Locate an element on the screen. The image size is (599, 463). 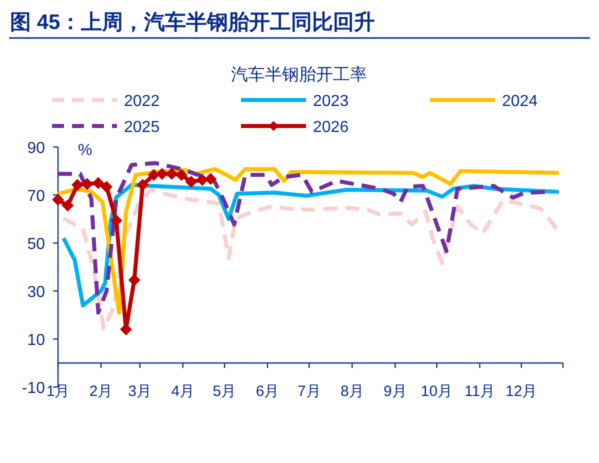
x-tick-label: 8月 is located at coordinates (352, 391).